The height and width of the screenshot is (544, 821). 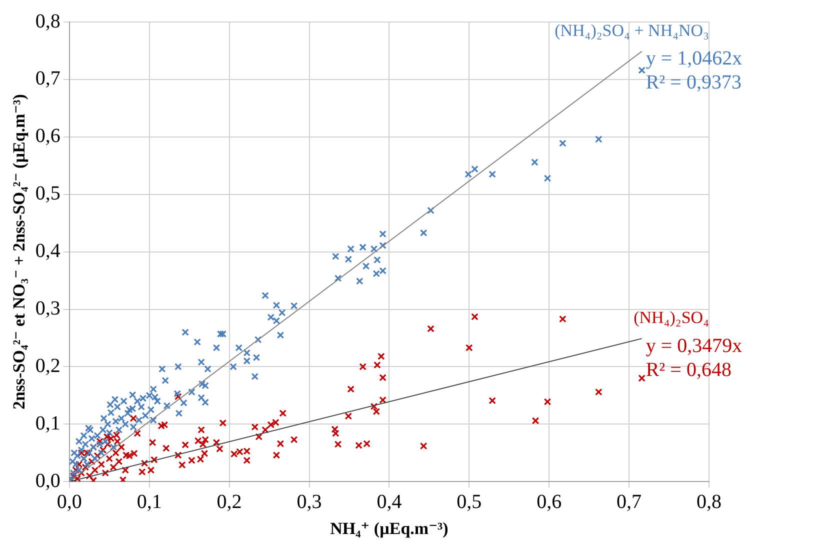 I want to click on y-tick-label: 0,8, so click(x=47, y=21).